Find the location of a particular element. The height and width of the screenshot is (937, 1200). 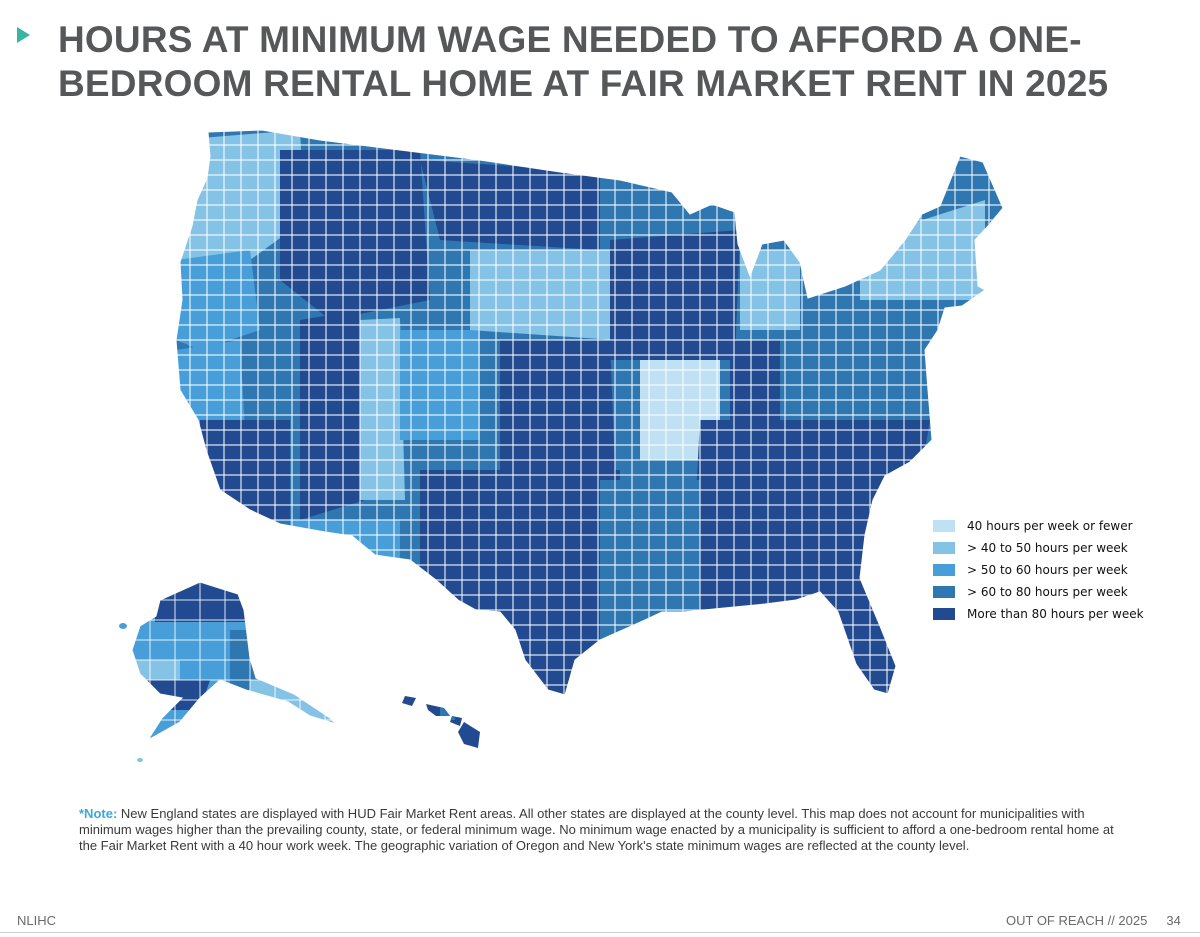

footer-org: NLIHC is located at coordinates (37, 920).